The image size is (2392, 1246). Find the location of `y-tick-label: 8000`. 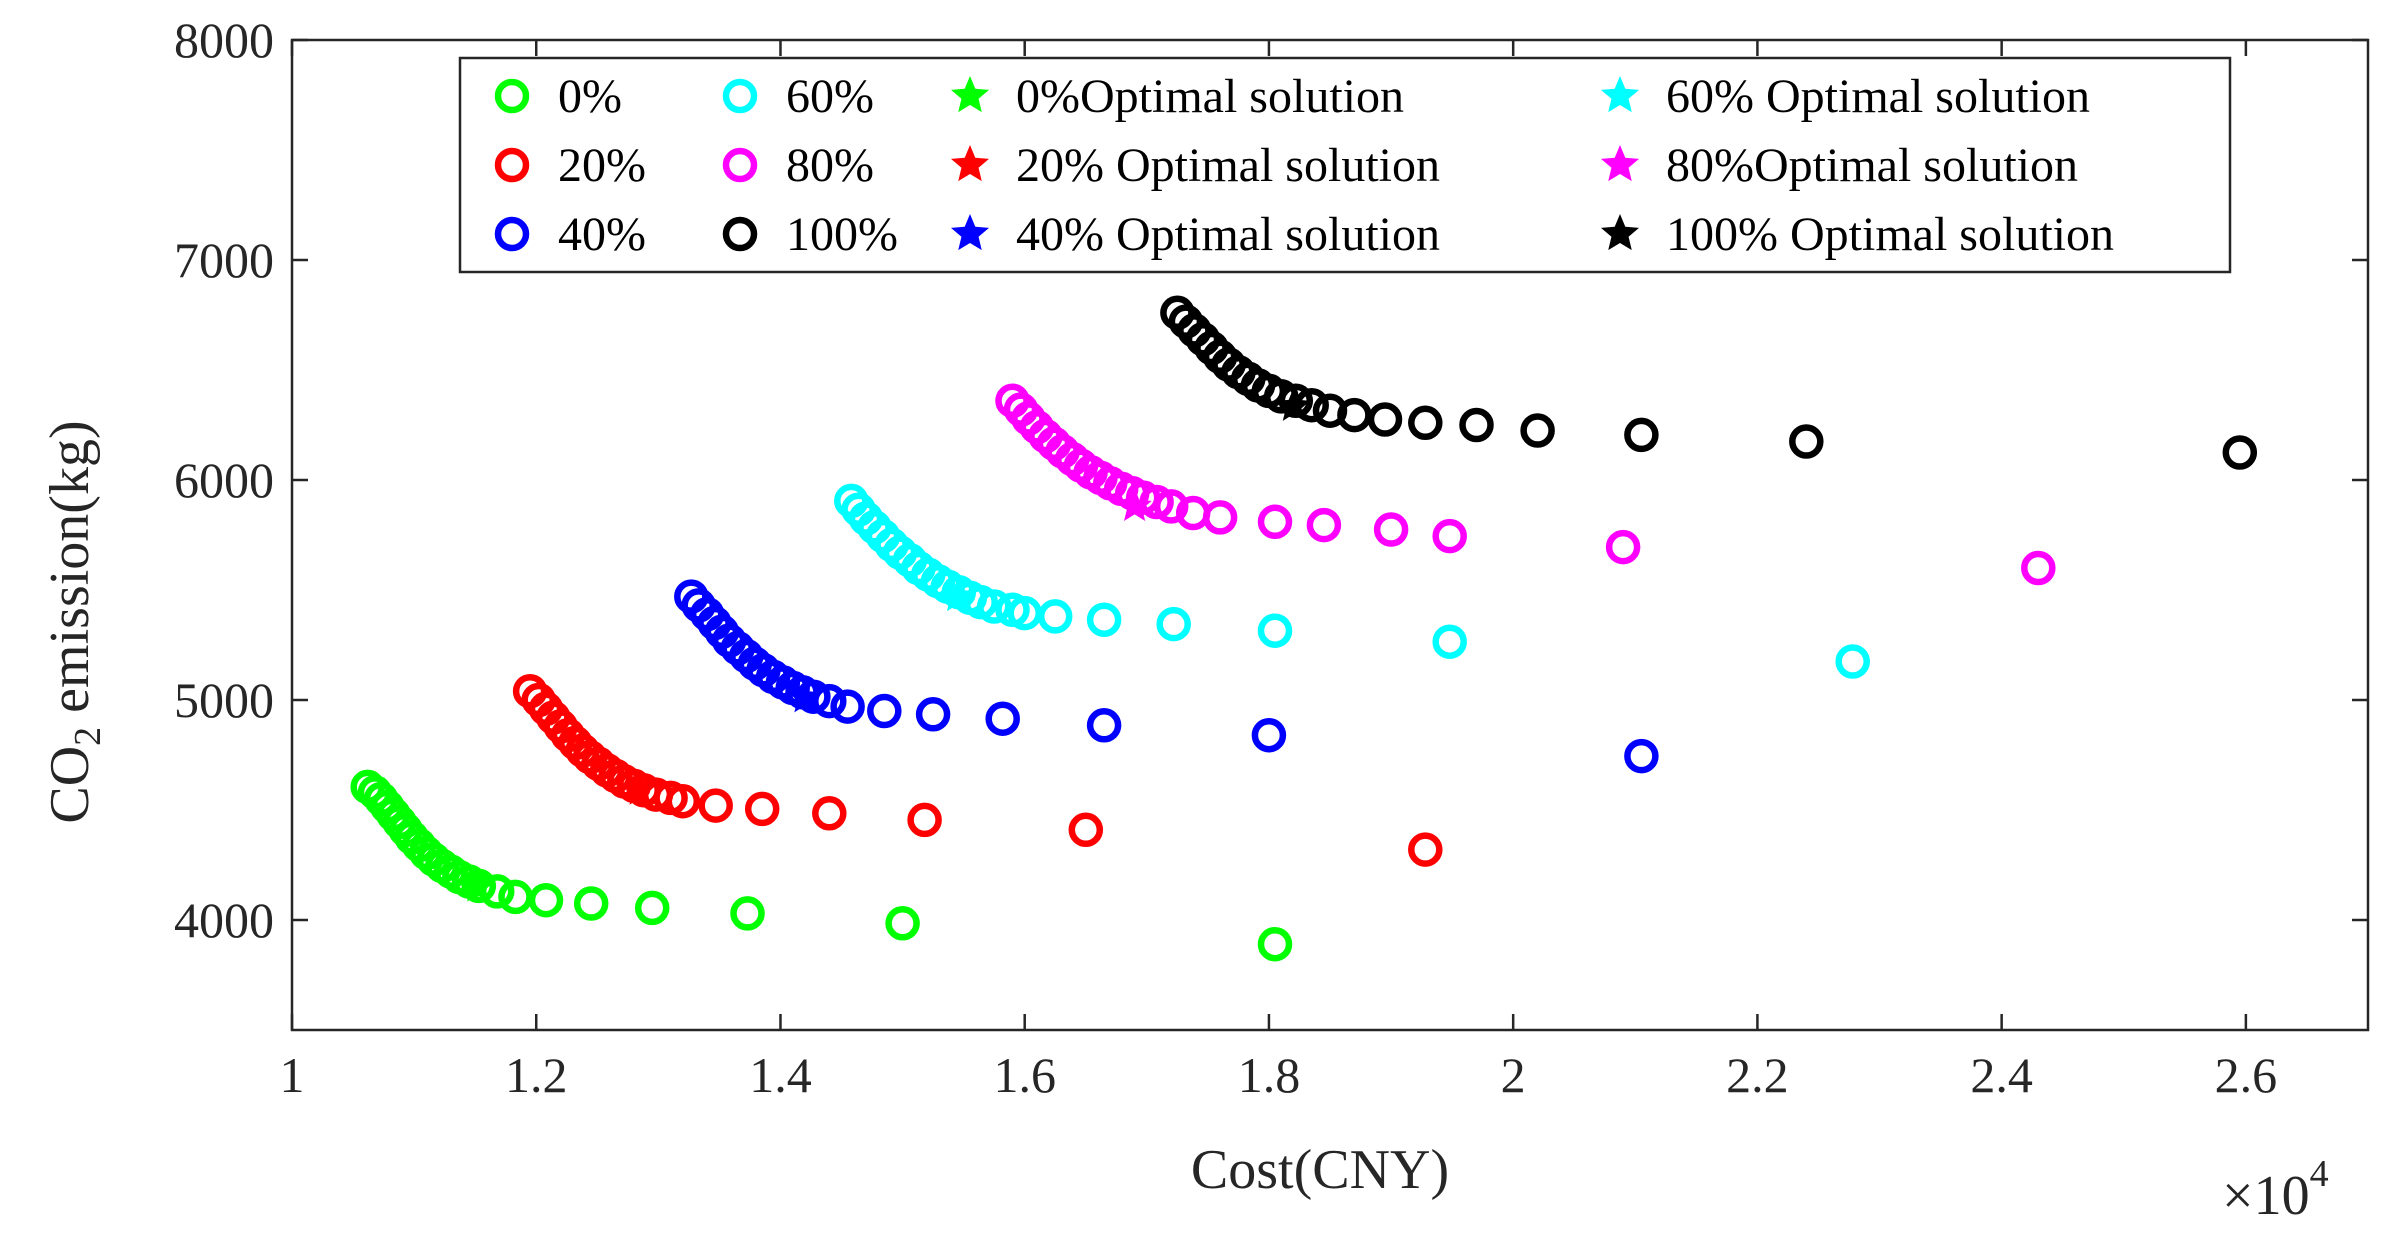

y-tick-label: 8000 is located at coordinates (224, 40).